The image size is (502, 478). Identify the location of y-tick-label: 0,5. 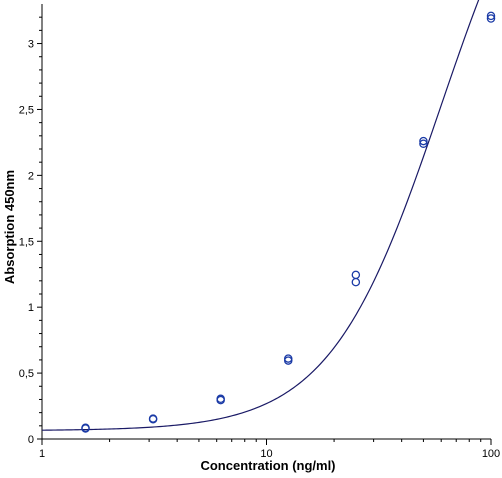
(26, 374).